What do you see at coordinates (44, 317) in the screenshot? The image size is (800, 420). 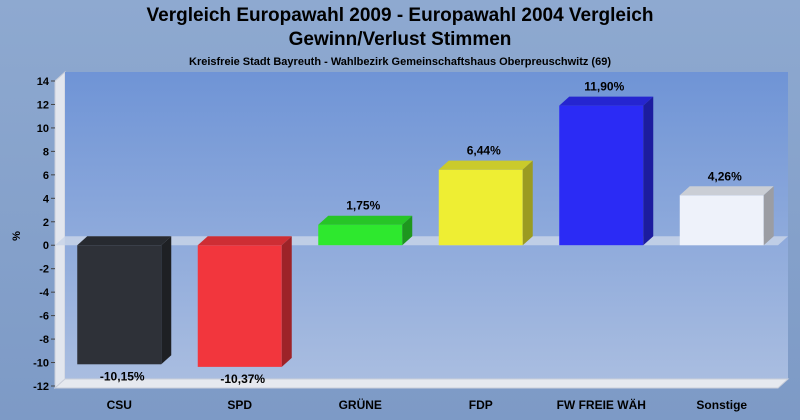 I see `y-tick-label: -6` at bounding box center [44, 317].